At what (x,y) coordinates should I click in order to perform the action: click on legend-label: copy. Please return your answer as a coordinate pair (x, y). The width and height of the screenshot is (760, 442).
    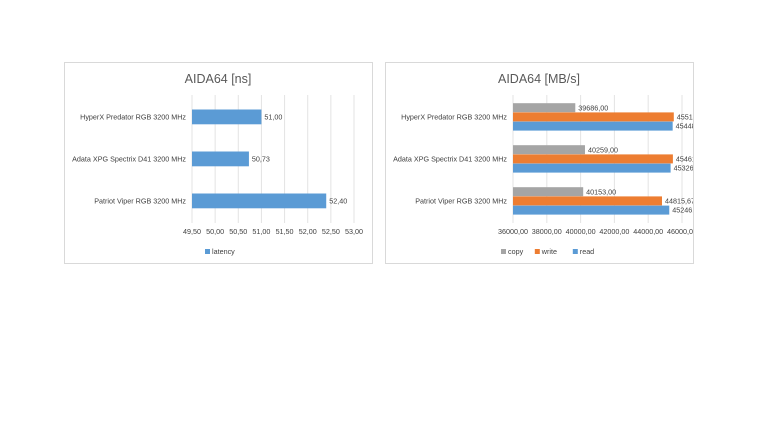
    Looking at the image, I should click on (516, 251).